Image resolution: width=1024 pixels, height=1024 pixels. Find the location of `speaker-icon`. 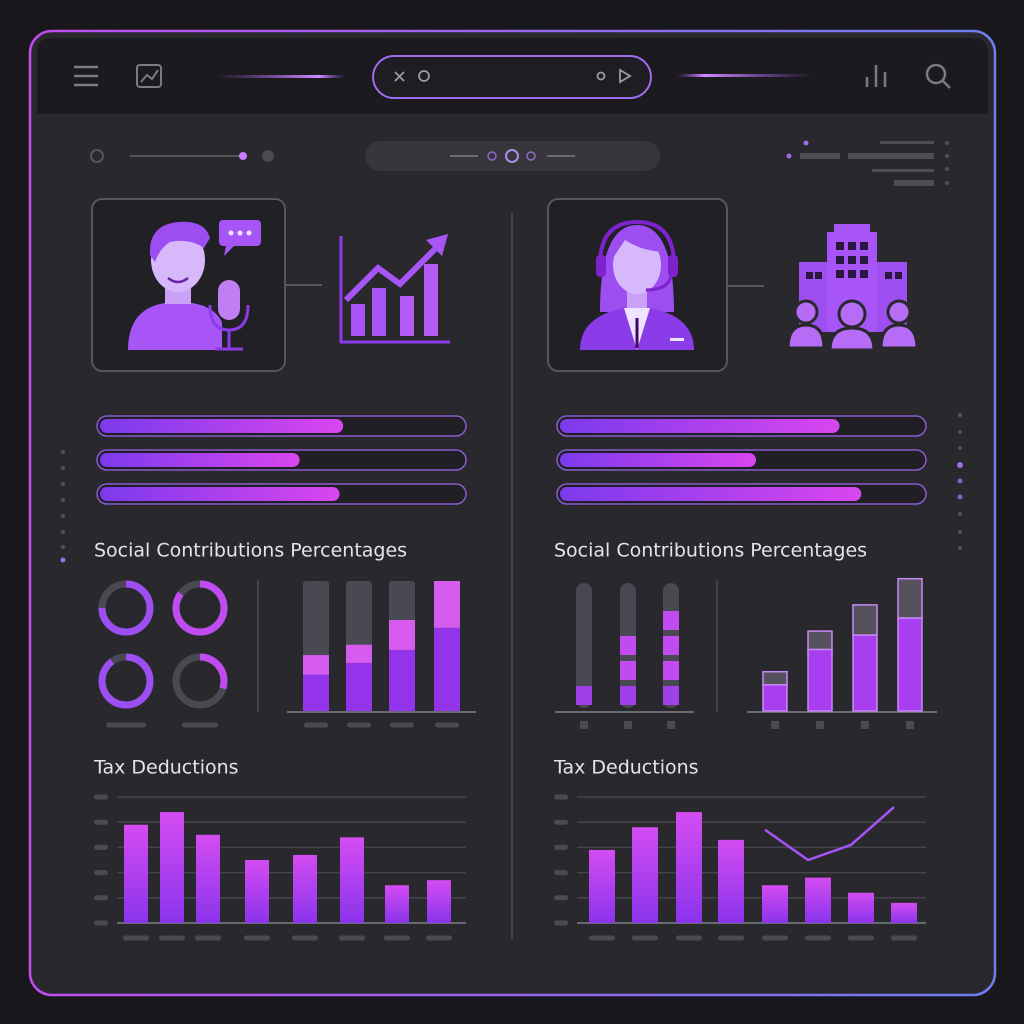

speaker-icon is located at coordinates (194, 285).